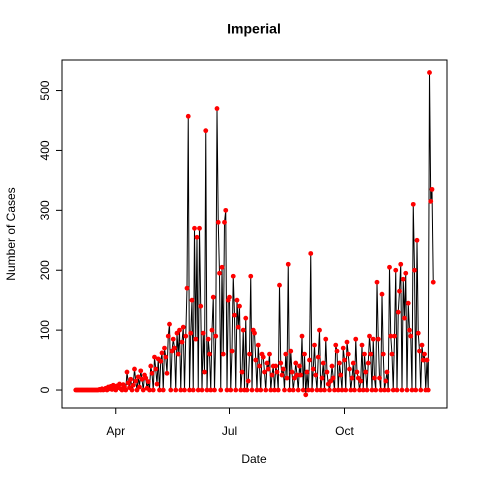  What do you see at coordinates (115, 431) in the screenshot?
I see `x-tick-label: Apr` at bounding box center [115, 431].